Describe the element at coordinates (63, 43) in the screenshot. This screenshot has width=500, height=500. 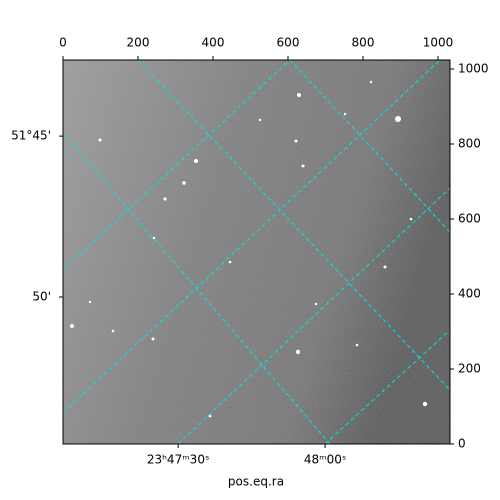
I see `top-tick-label: 0` at that location.